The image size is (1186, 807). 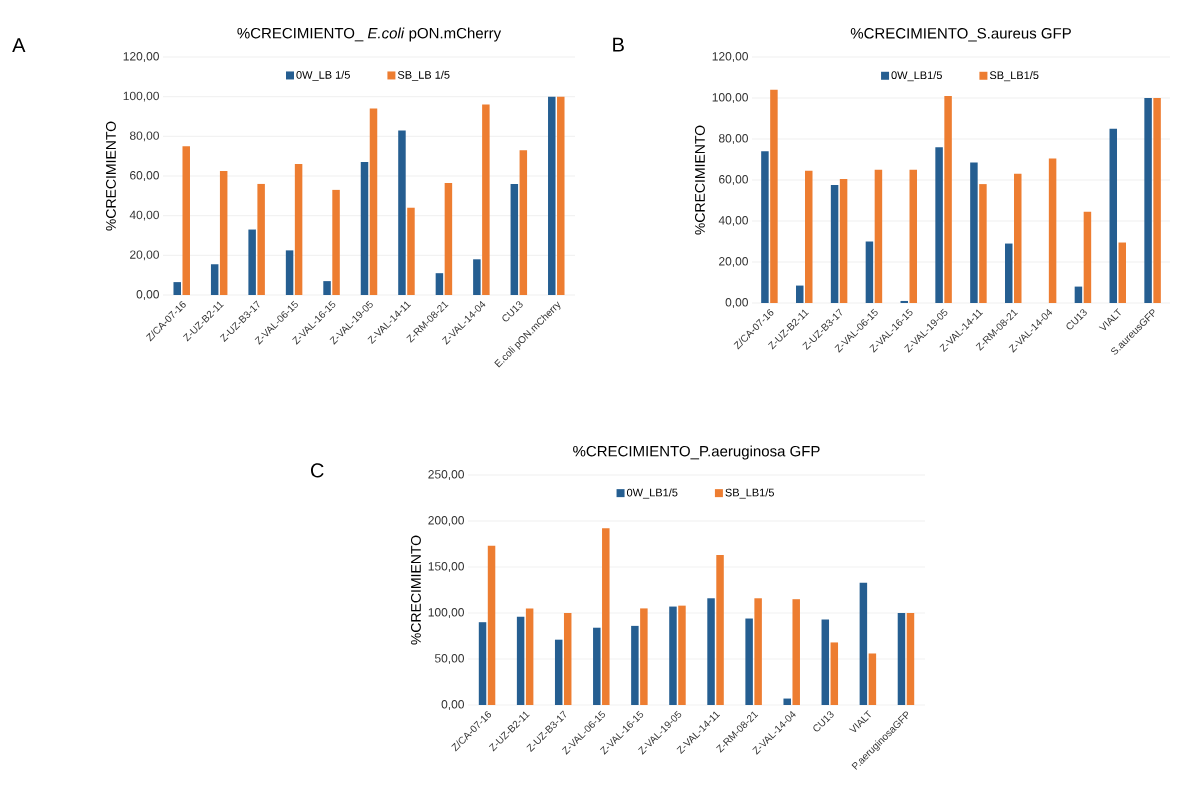 I want to click on legend-label: SB_LB 1/5, so click(x=423, y=75).